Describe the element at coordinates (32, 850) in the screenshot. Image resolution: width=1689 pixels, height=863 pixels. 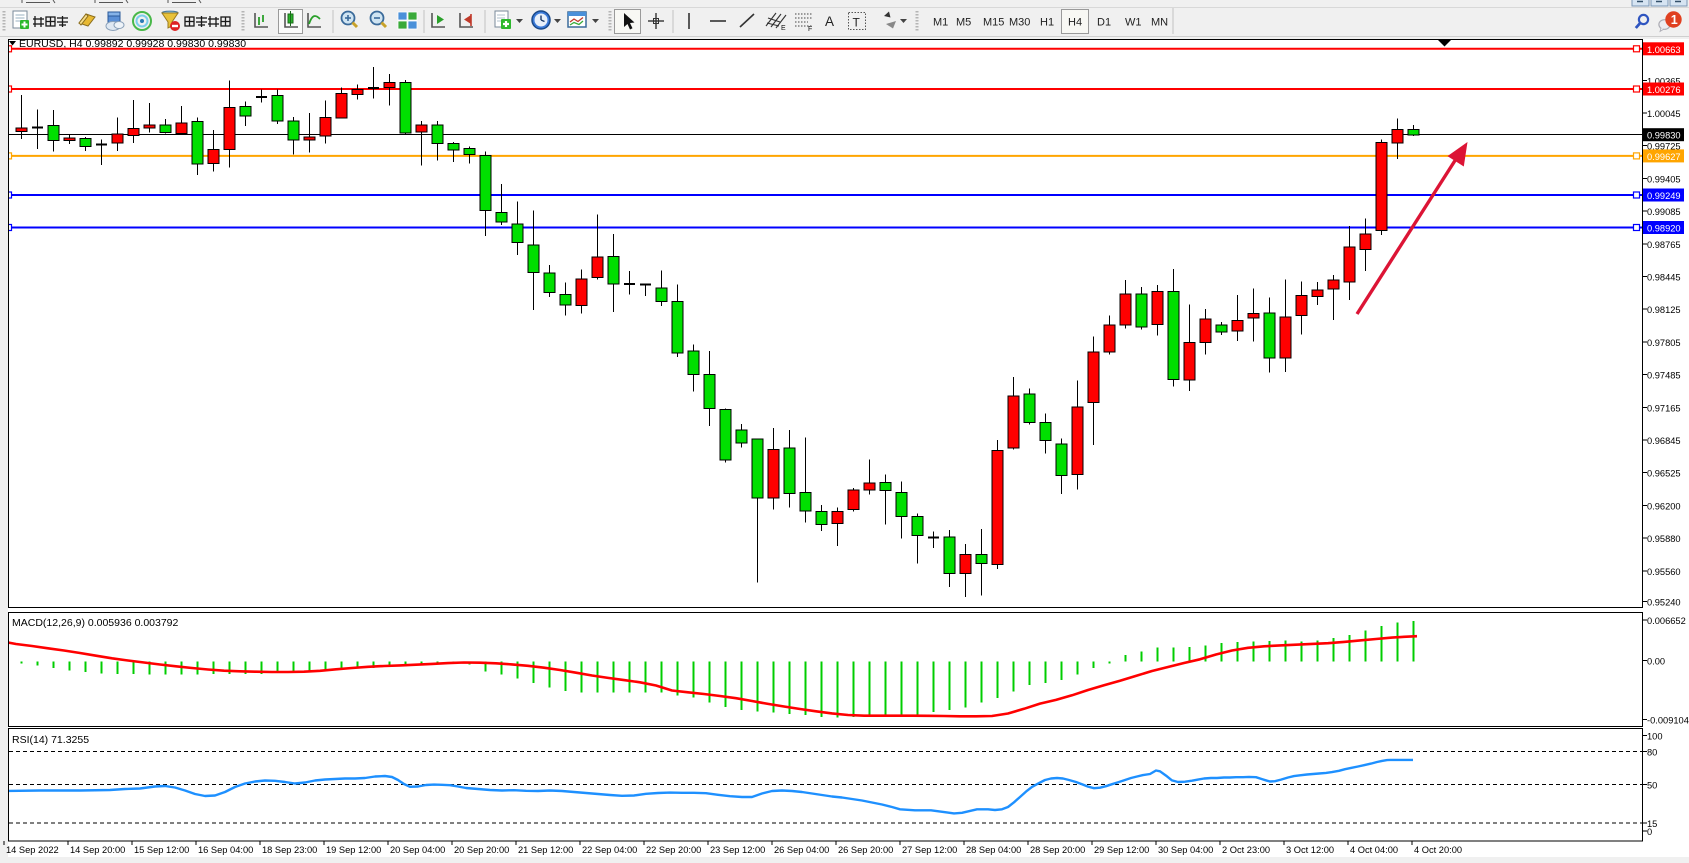
I see `svg-text: 14 Sep 2022` at that location.